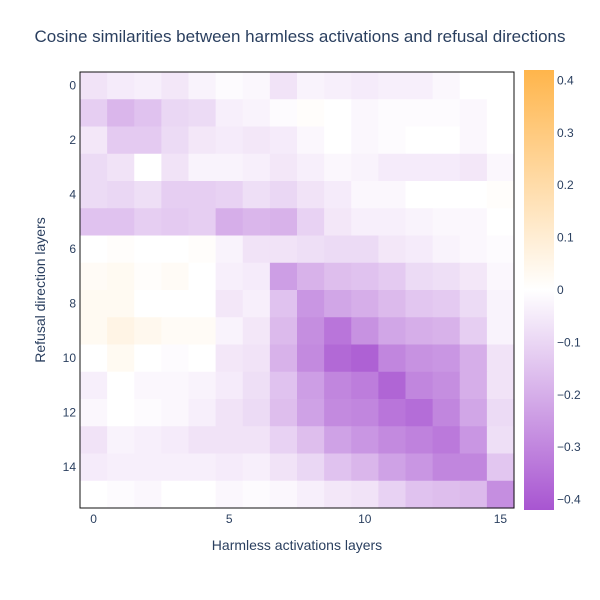 This screenshot has height=600, width=600. What do you see at coordinates (70, 467) in the screenshot?
I see `y-tick-label: 14` at bounding box center [70, 467].